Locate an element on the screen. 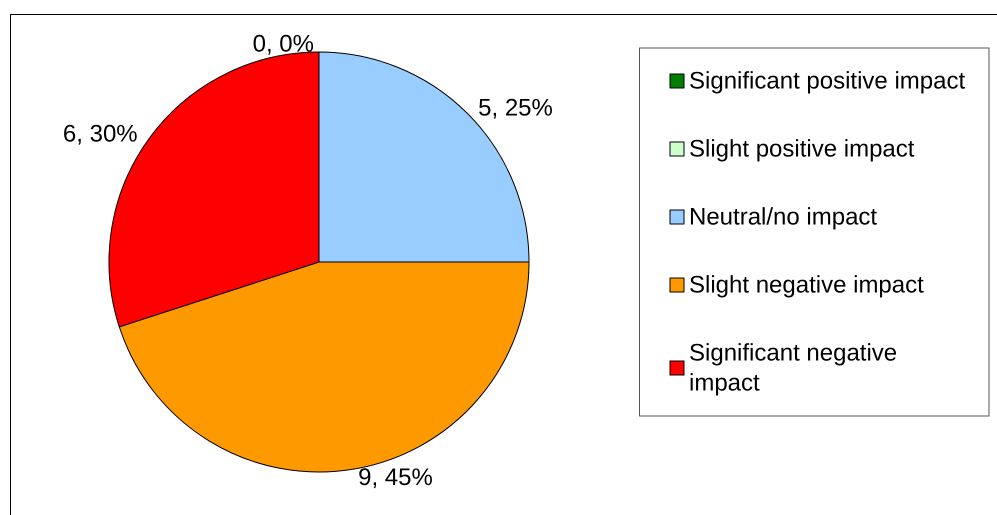  data-label: 5, 25% is located at coordinates (515, 108).